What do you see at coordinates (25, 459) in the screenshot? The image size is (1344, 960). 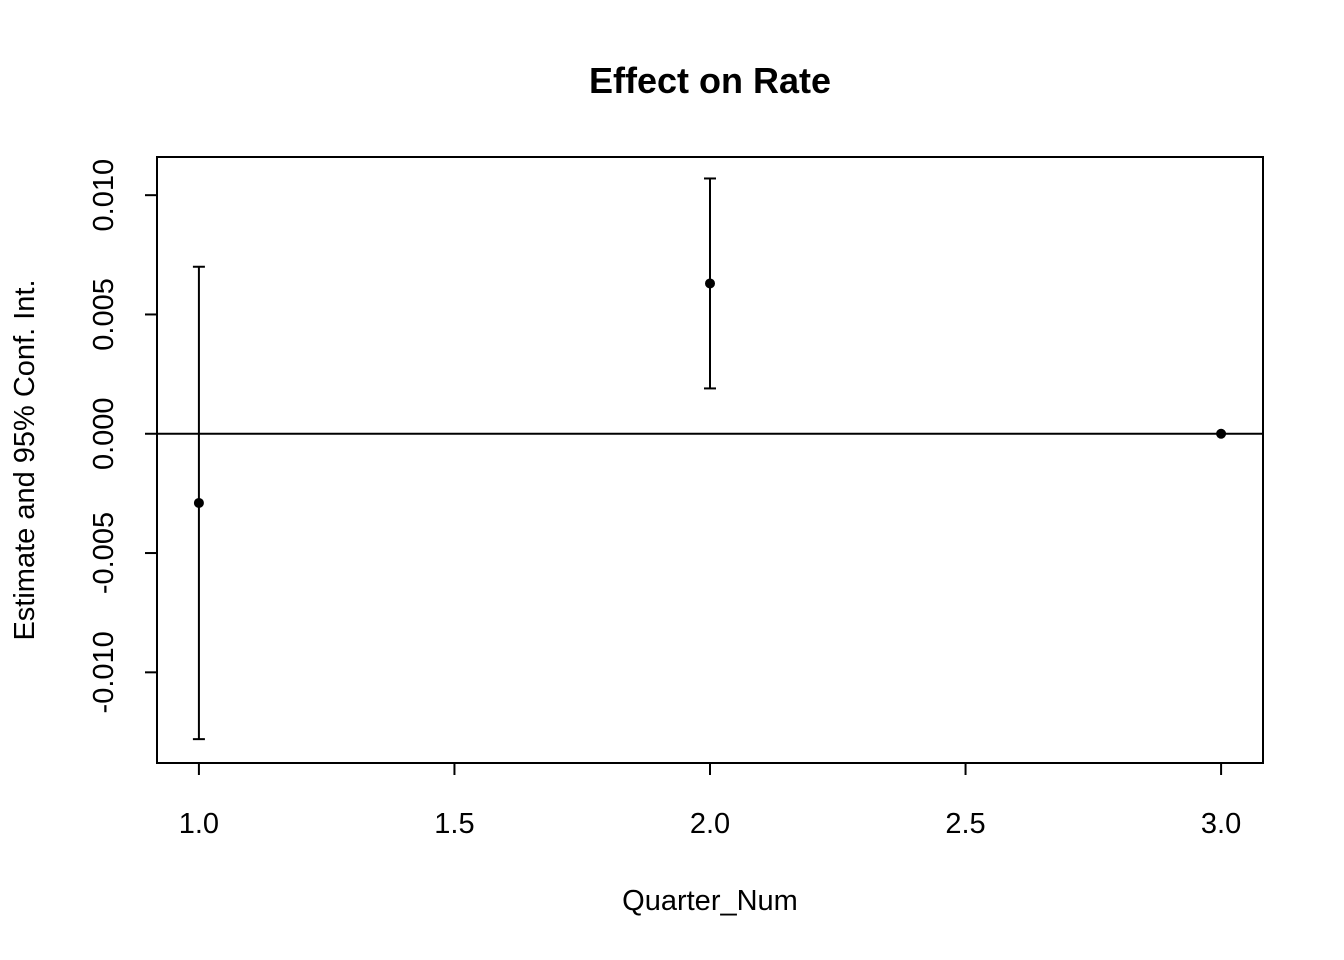 I see `y-axis-label: Estimate and 95% Conf. Int.` at bounding box center [25, 459].